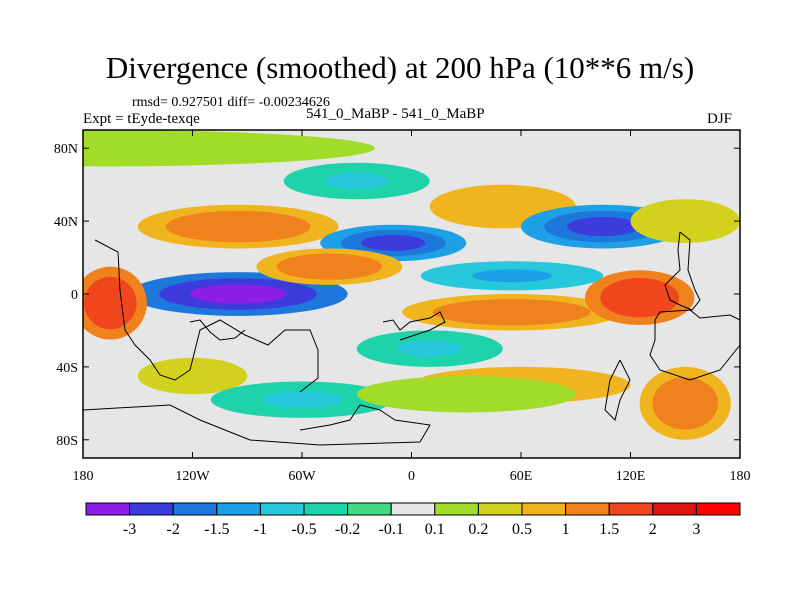 This screenshot has height=600, width=800. Describe the element at coordinates (257, 425) in the screenshot. I see `coastline-antarctica` at that location.